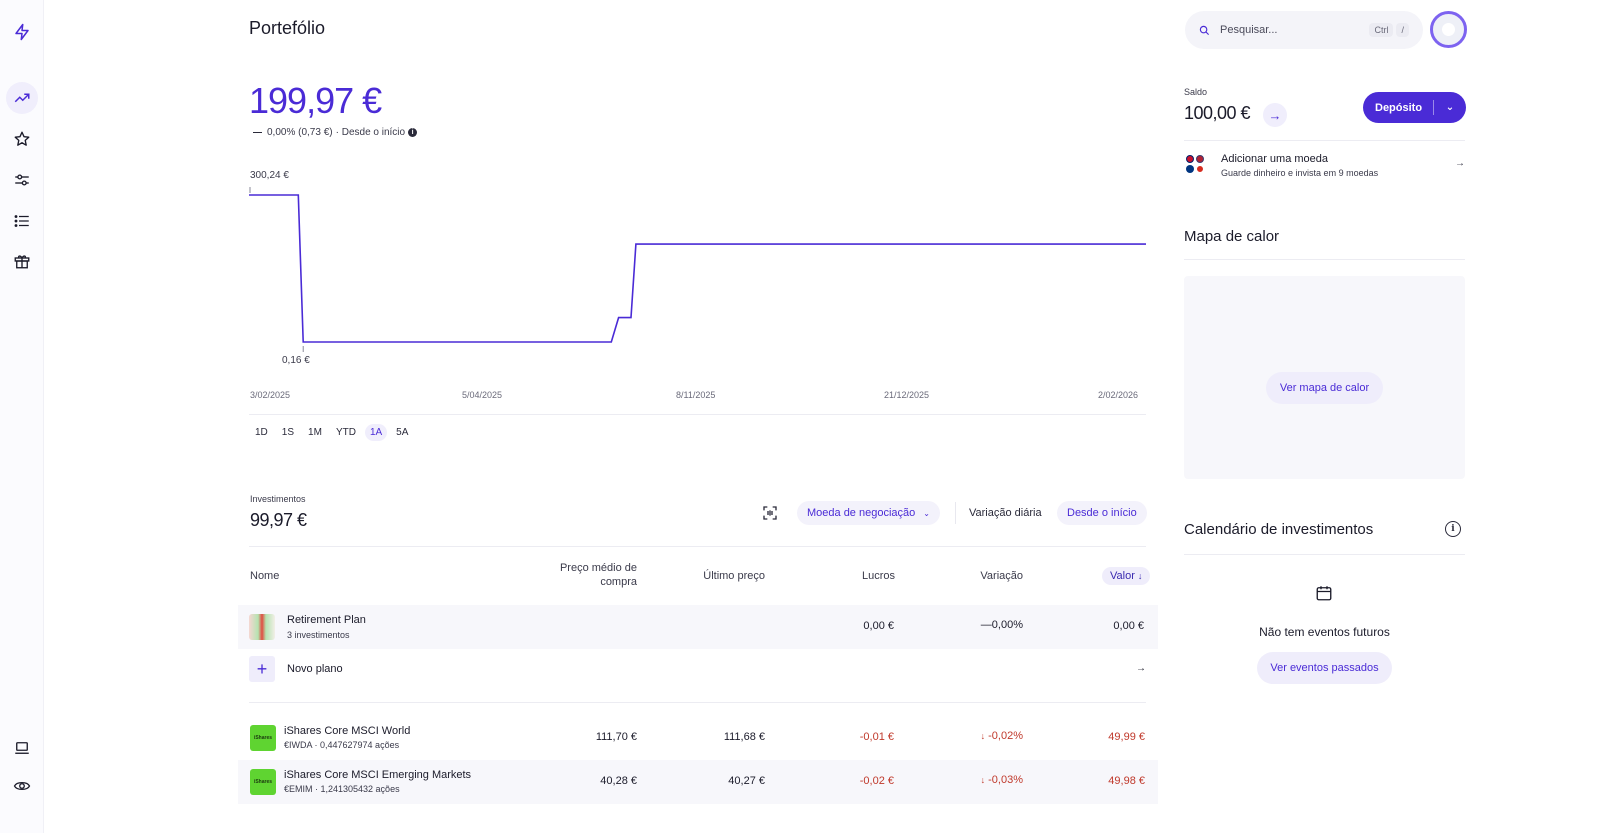 The width and height of the screenshot is (1600, 833). Describe the element at coordinates (1399, 107) in the screenshot. I see `deposit-label: Depósito` at that location.